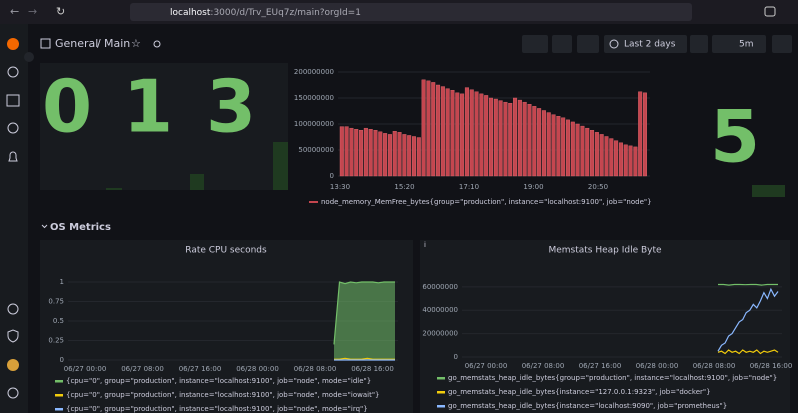 This screenshot has height=413, width=798. What do you see at coordinates (605, 251) in the screenshot?
I see `panel-title: Memstats Heap Idle Byte` at bounding box center [605, 251].